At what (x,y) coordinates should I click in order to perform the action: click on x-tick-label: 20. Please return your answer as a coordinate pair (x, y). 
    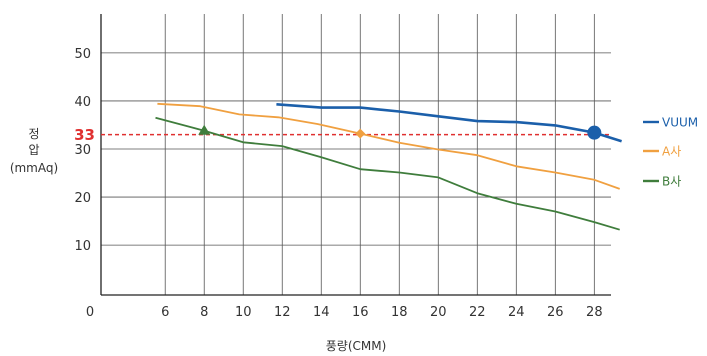
    Looking at the image, I should click on (438, 312).